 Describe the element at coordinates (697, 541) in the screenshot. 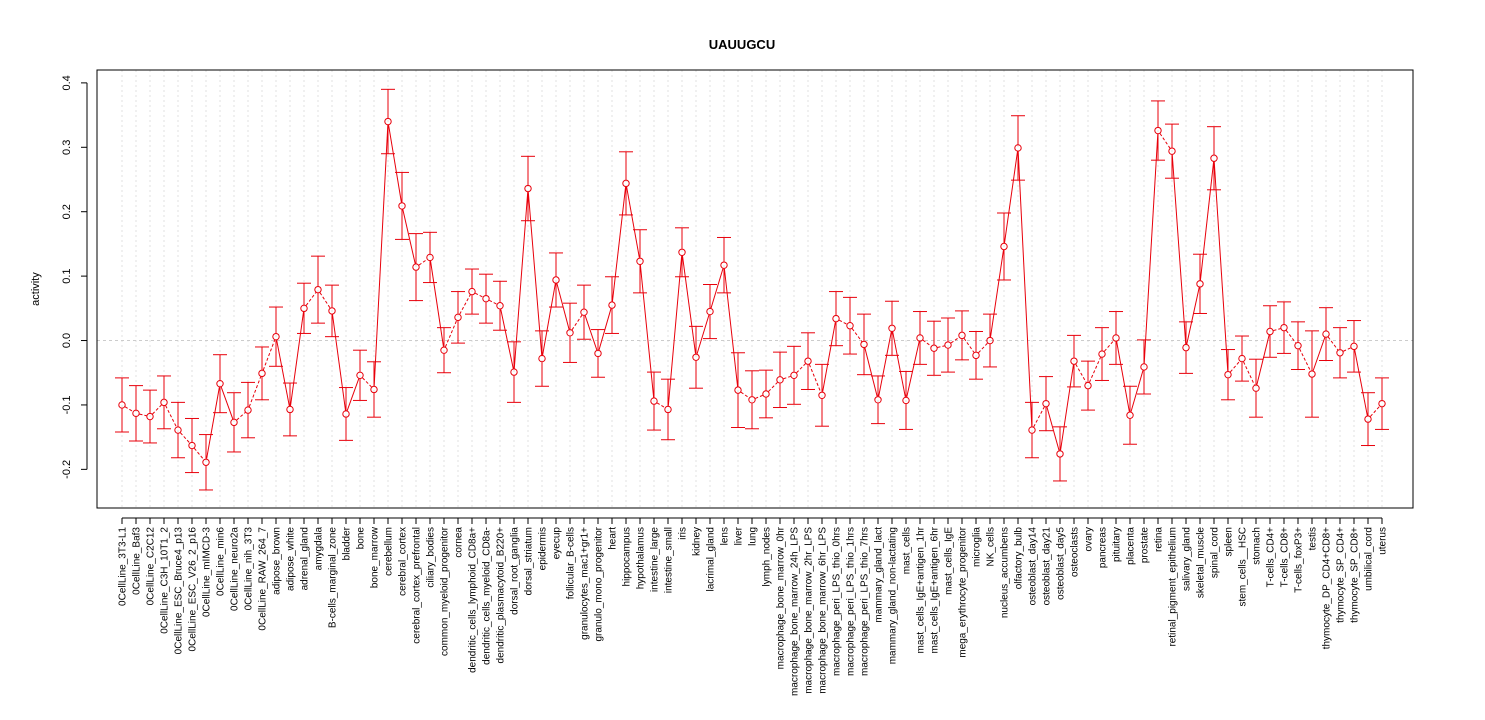

I see `x-tick-label: kidney` at that location.